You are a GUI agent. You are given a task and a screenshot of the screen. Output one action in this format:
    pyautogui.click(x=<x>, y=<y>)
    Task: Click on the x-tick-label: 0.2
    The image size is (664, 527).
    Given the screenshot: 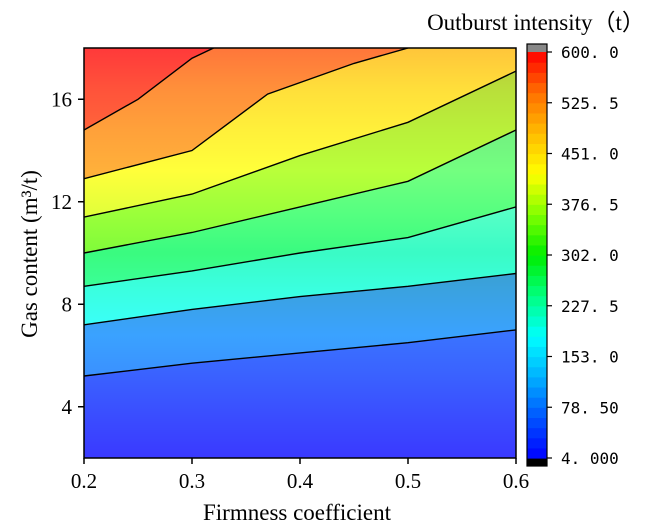 What is the action you would take?
    pyautogui.click(x=84, y=481)
    